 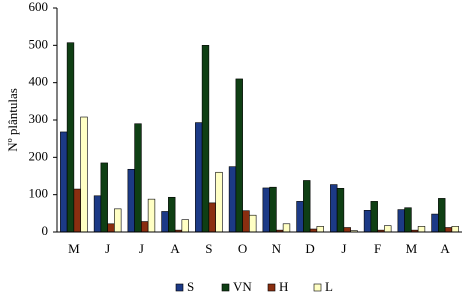 What do you see at coordinates (208, 248) in the screenshot?
I see `x-tick-label: S` at bounding box center [208, 248].